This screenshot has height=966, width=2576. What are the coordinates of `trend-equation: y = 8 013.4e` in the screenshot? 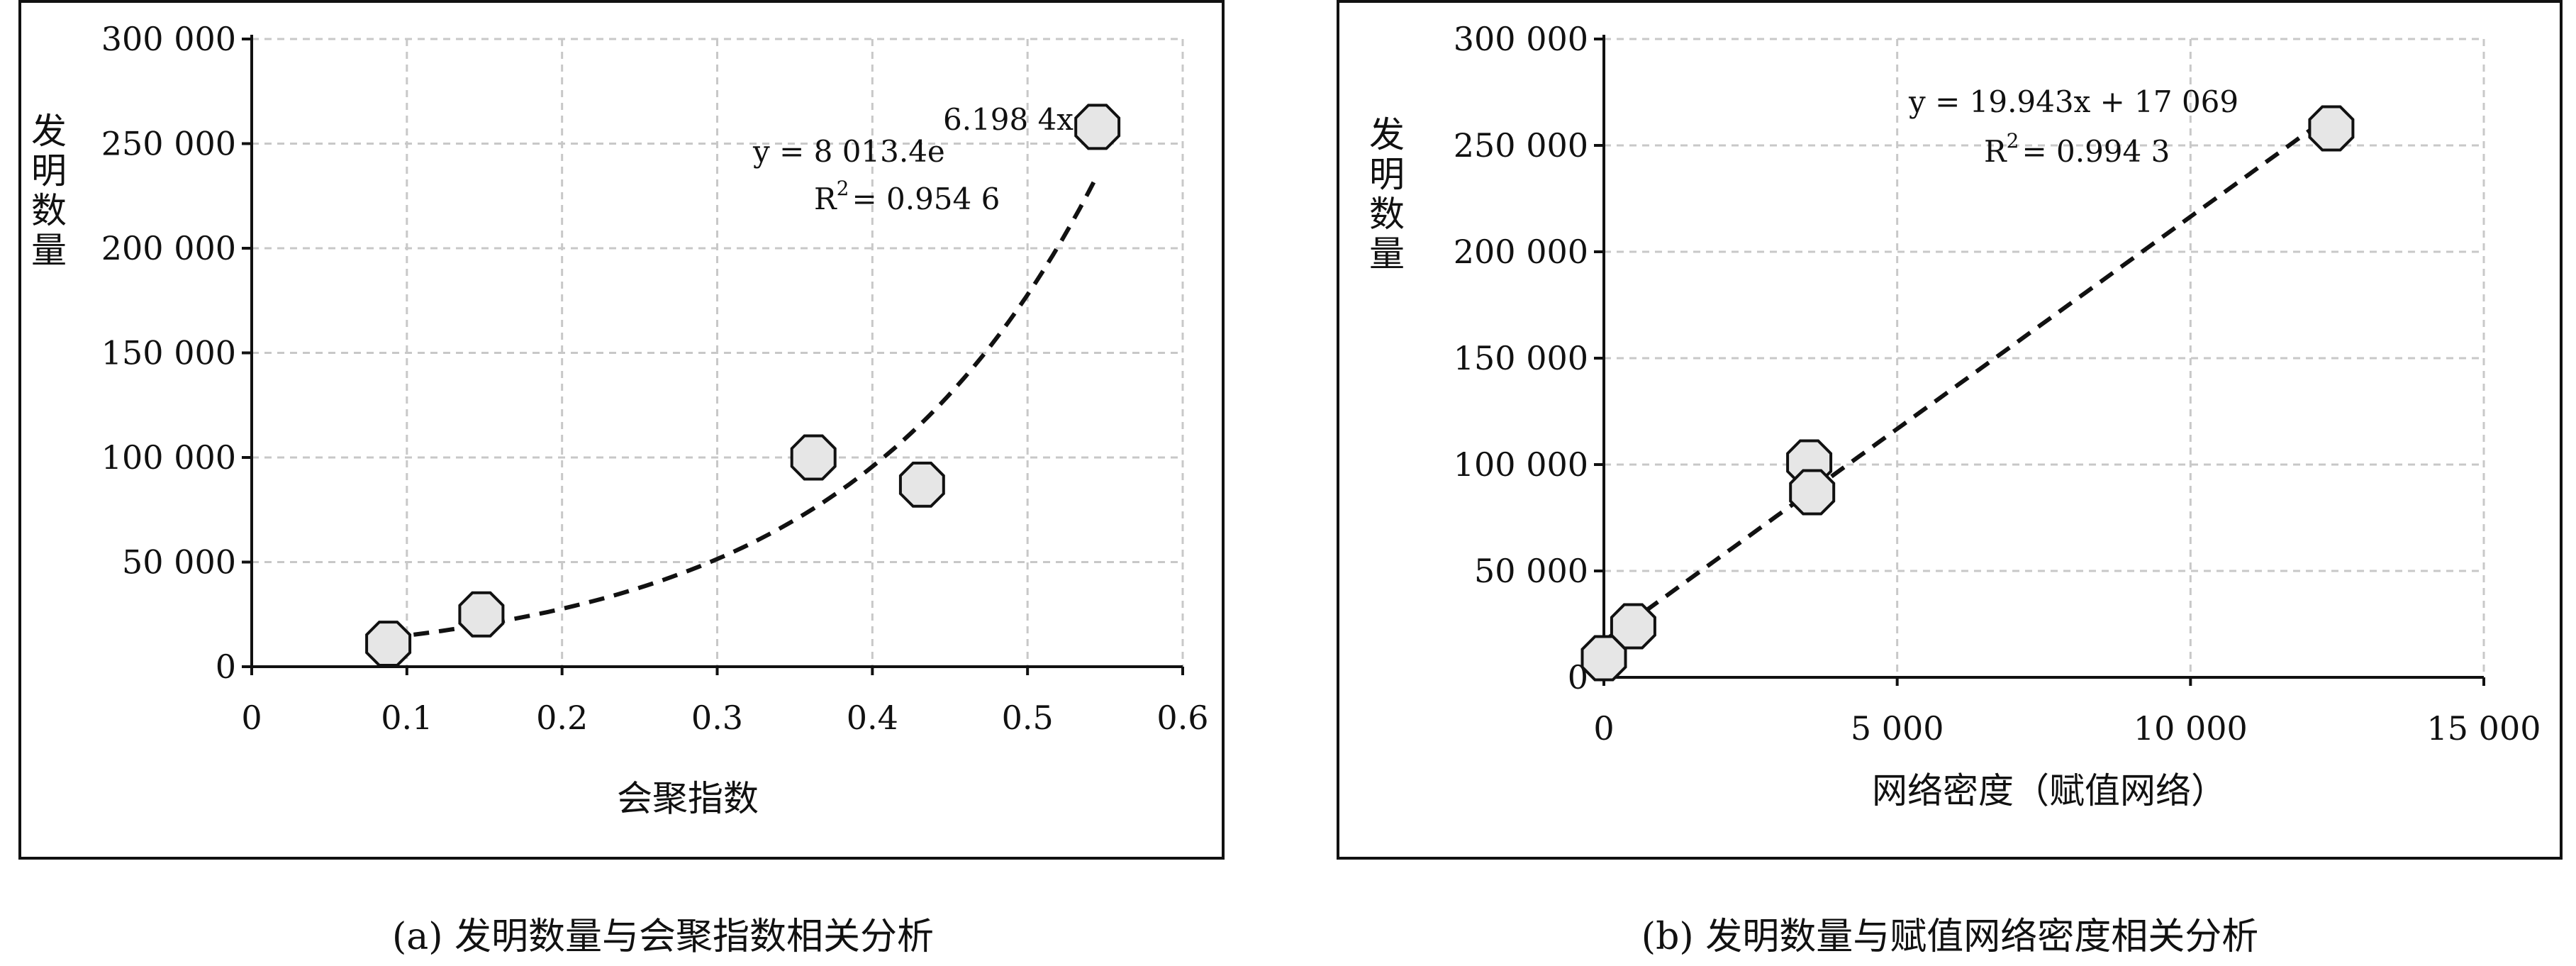 It's located at (848, 151).